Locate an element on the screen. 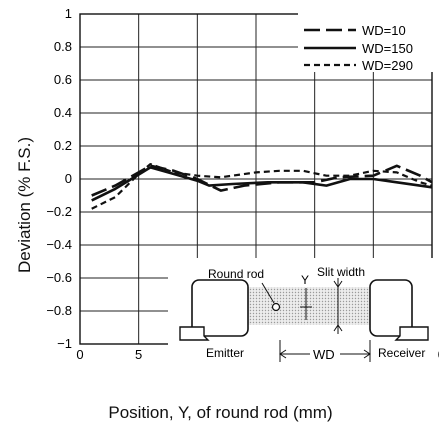 This screenshot has height=432, width=441. legend-label-wd10: WD=10 is located at coordinates (384, 30).